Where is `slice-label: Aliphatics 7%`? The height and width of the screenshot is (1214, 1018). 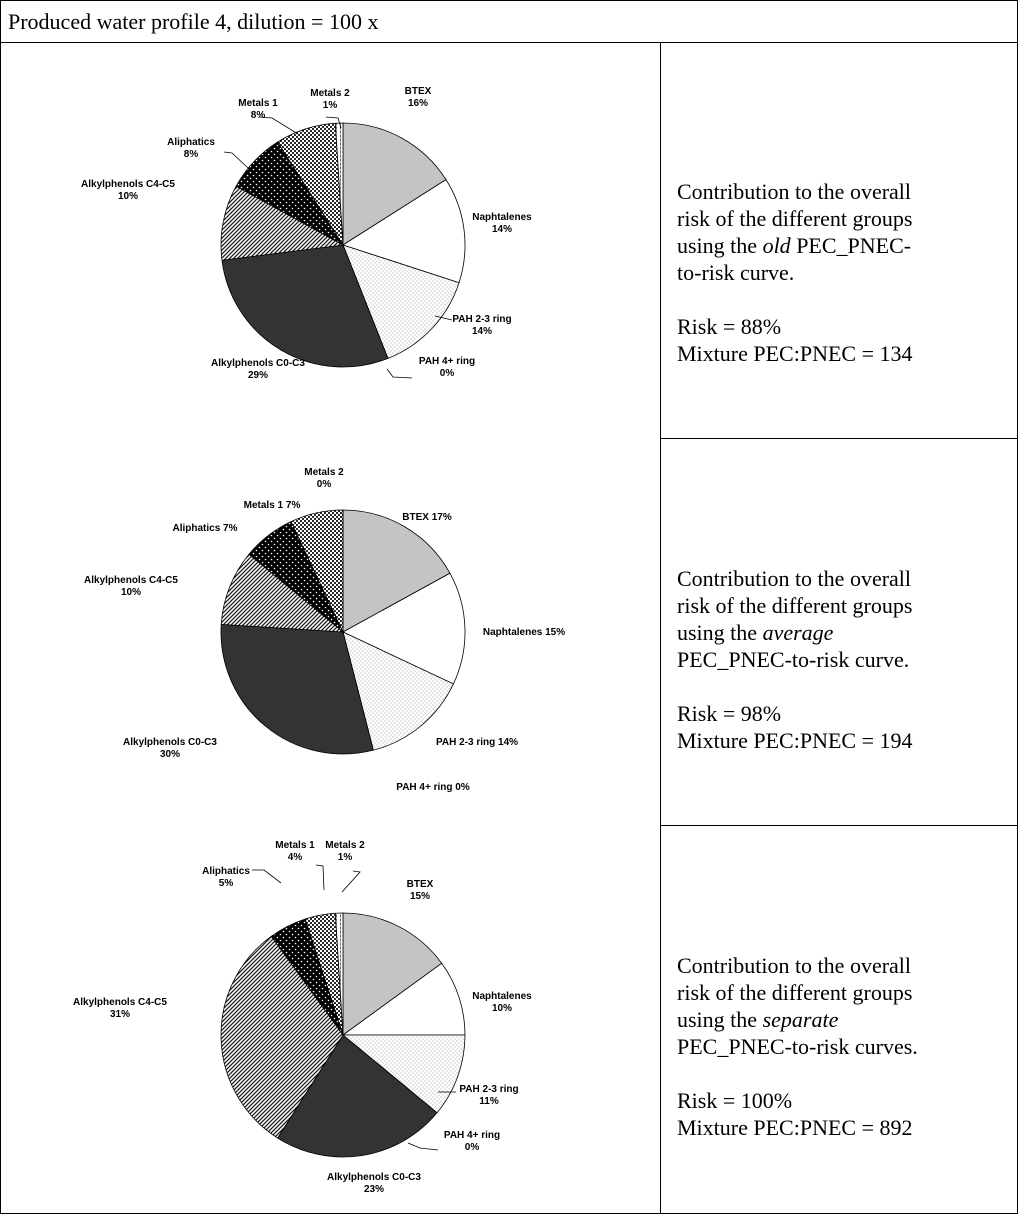
slice-label: Aliphatics 7% is located at coordinates (204, 528).